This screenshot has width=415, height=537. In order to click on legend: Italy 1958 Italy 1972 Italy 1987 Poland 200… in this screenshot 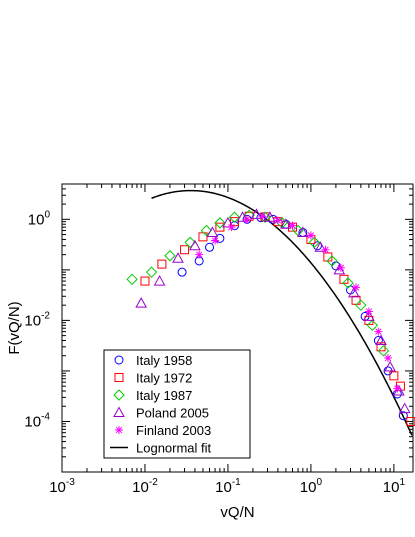, I will do `click(177, 404)`.